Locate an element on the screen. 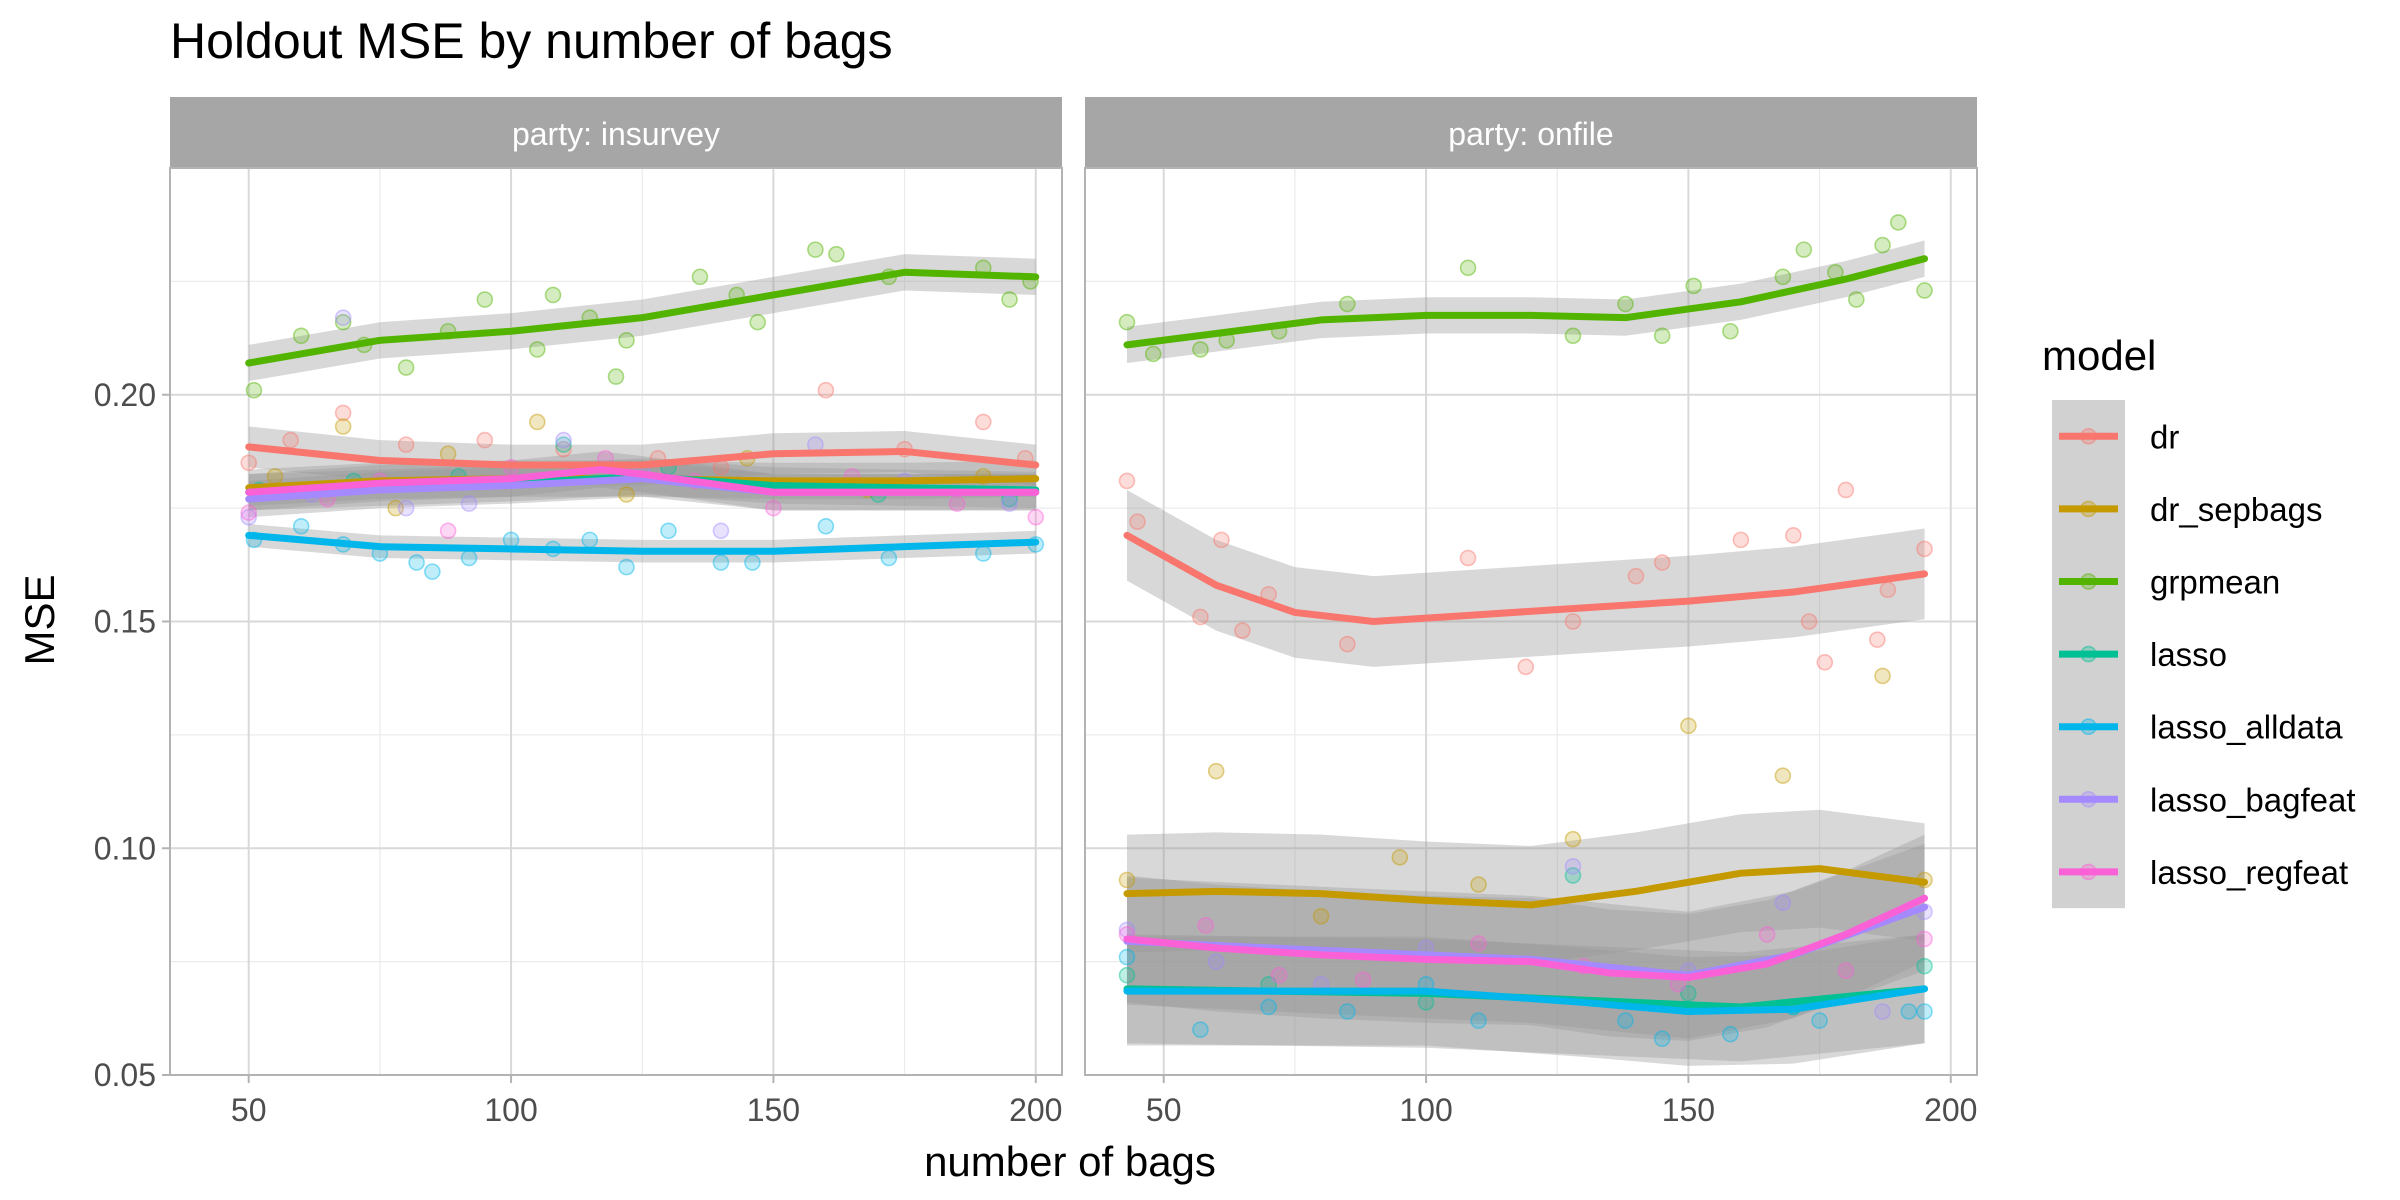 The image size is (2400, 1200). y-axis-title: MSE is located at coordinates (39, 619).